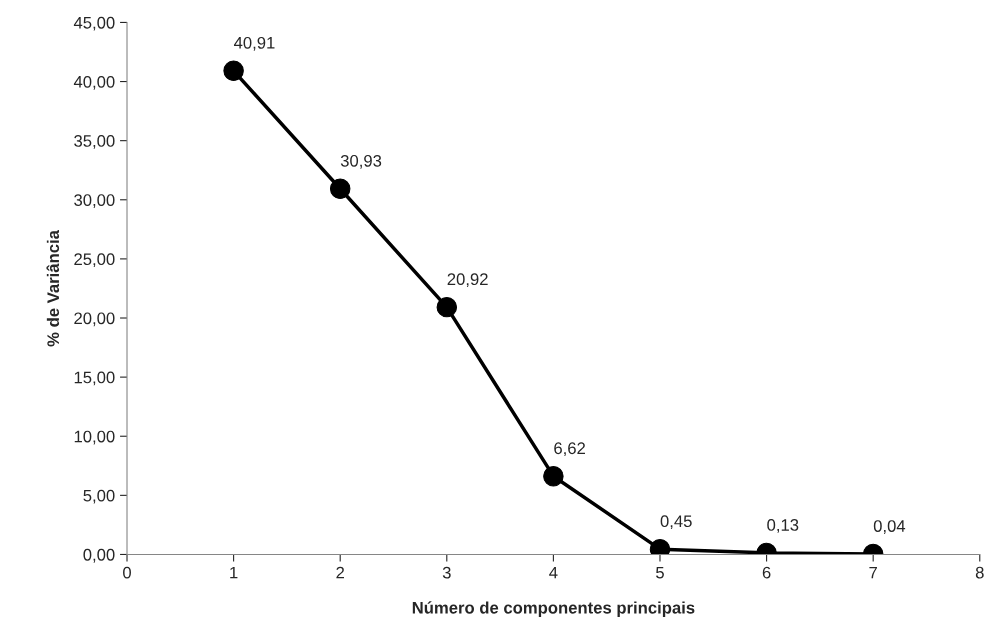 The height and width of the screenshot is (641, 1008). Describe the element at coordinates (53, 288) in the screenshot. I see `y-axis-title: % de Variância` at that location.